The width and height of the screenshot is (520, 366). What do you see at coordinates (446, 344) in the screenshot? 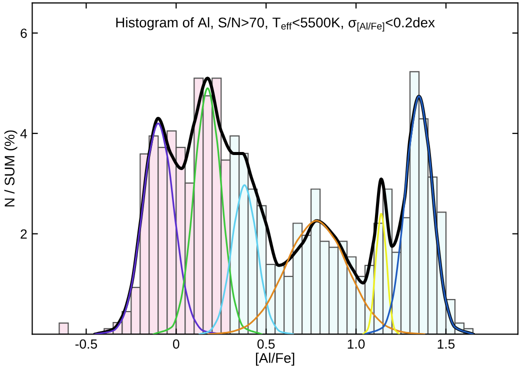
I see `x-tick-label: 1.5` at bounding box center [446, 344].